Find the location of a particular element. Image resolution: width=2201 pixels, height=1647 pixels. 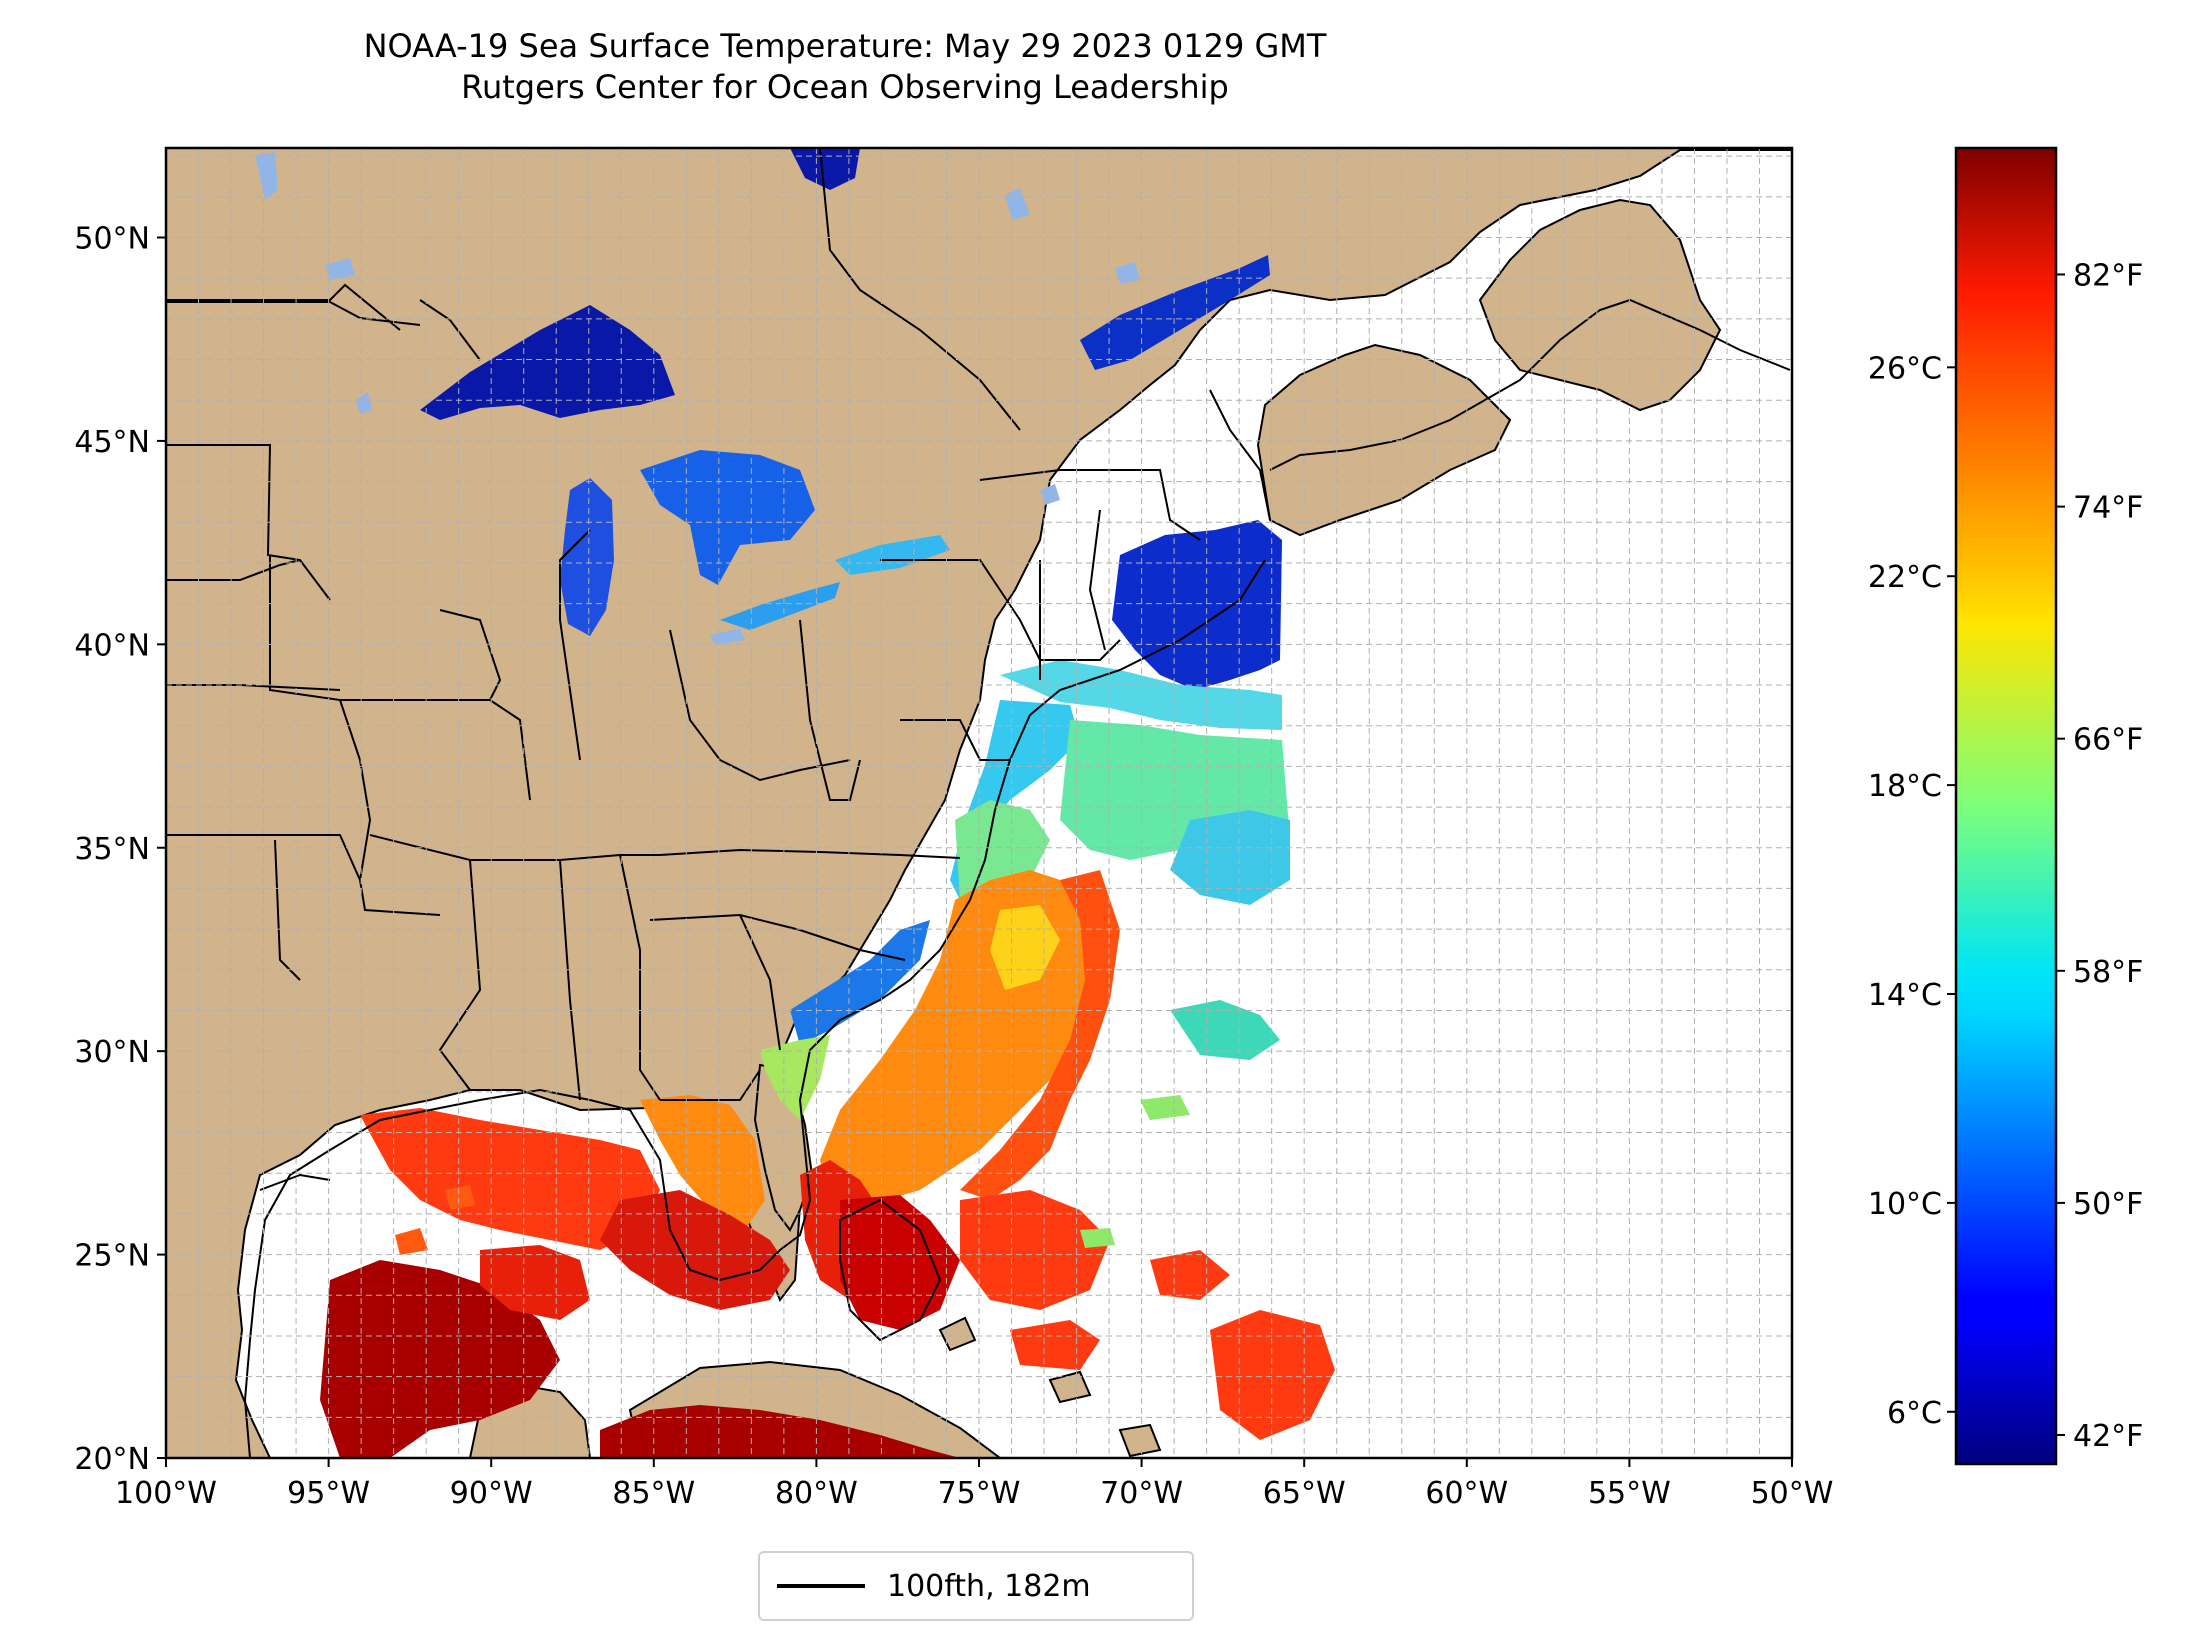

colorbar-c-tick-label: 18°C is located at coordinates (1905, 786).